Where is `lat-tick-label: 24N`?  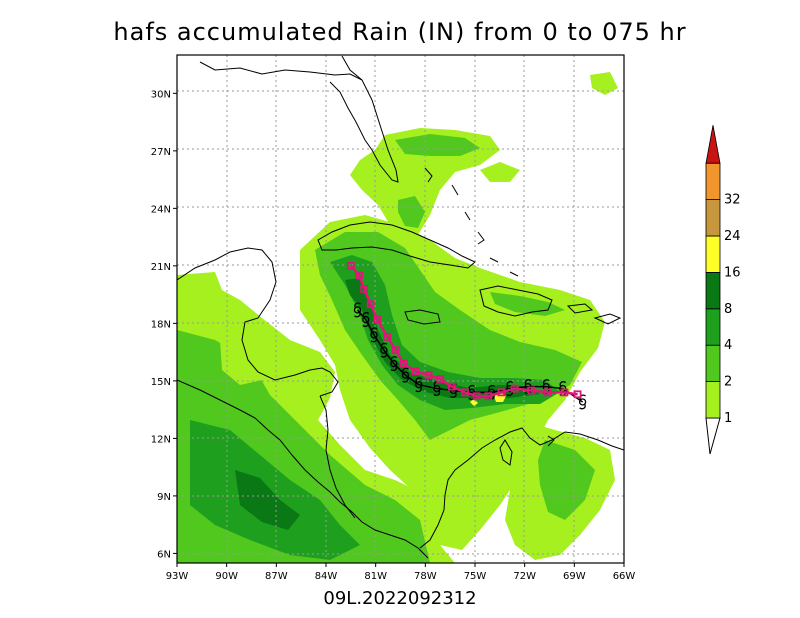 lat-tick-label: 24N is located at coordinates (161, 209).